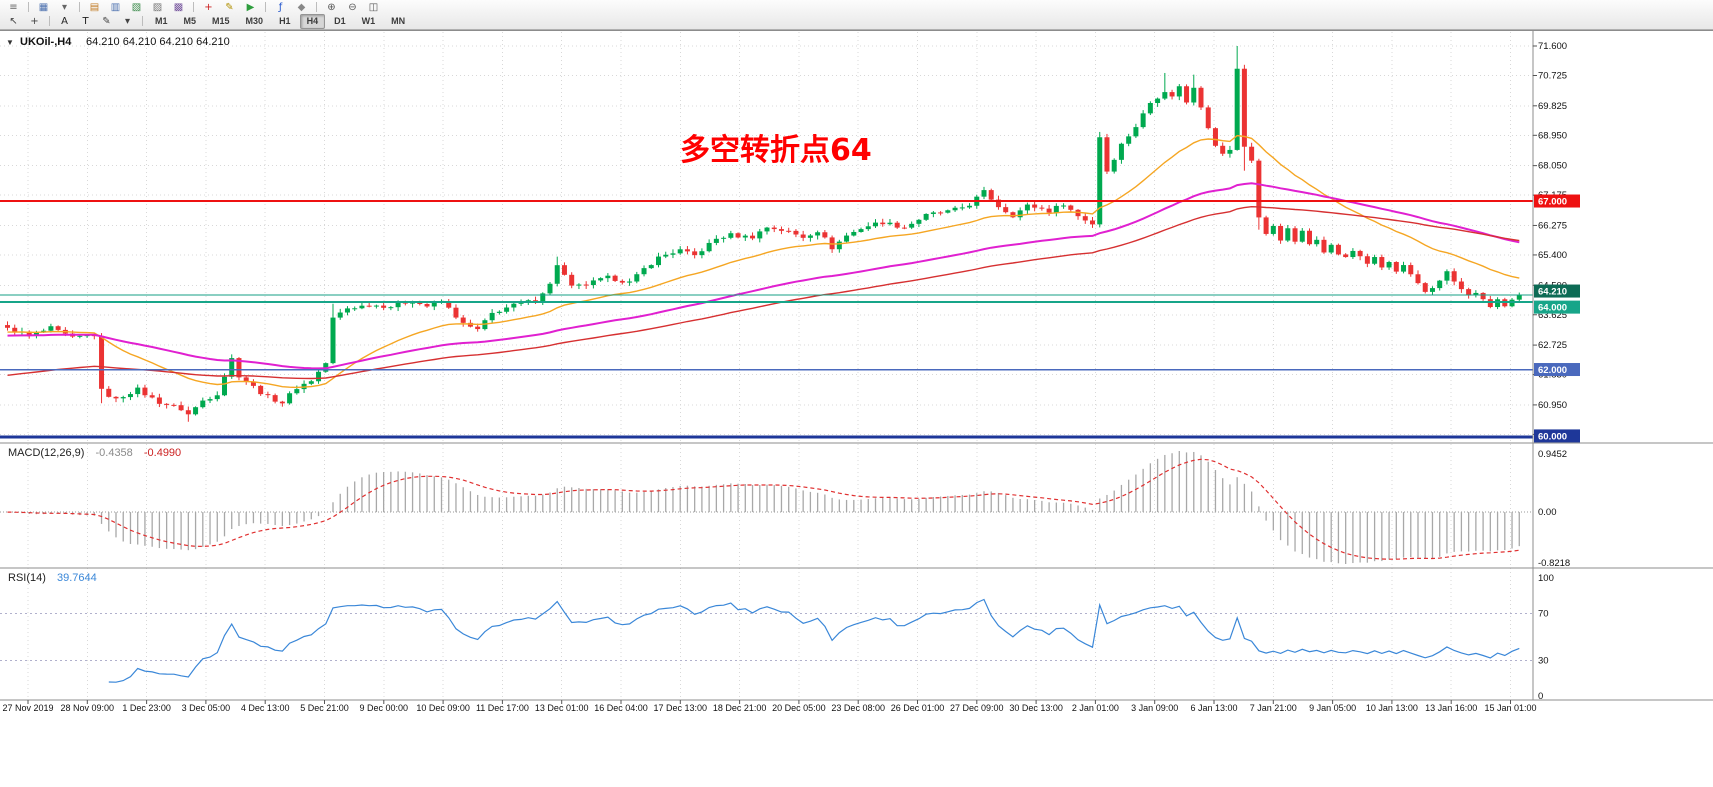  Describe the element at coordinates (740, 708) in the screenshot. I see `time-axis-label: 18 Dec 21:00` at that location.